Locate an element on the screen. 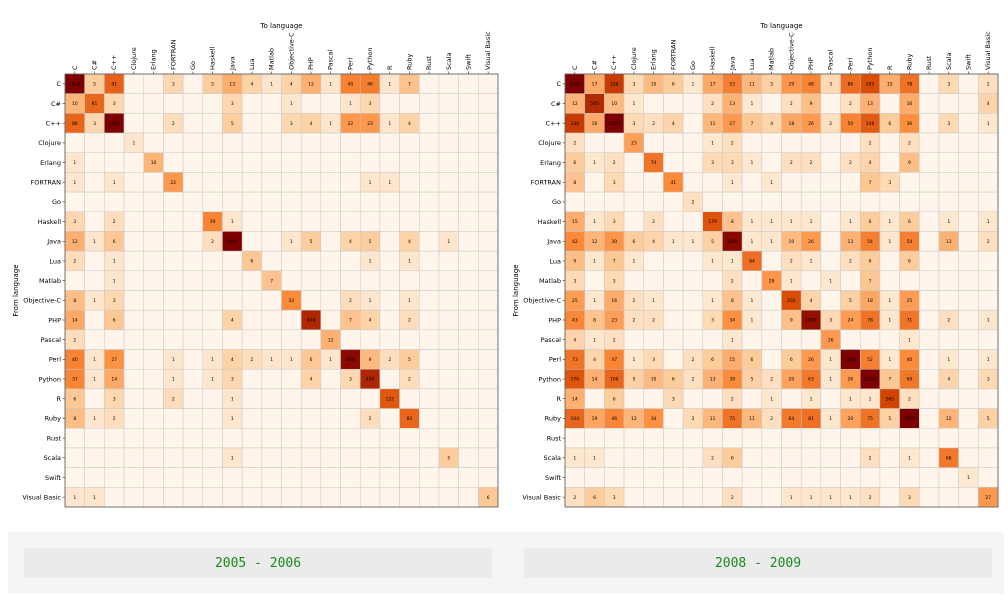 The image size is (1008, 601). cell-value-label: 8 is located at coordinates (732, 301).